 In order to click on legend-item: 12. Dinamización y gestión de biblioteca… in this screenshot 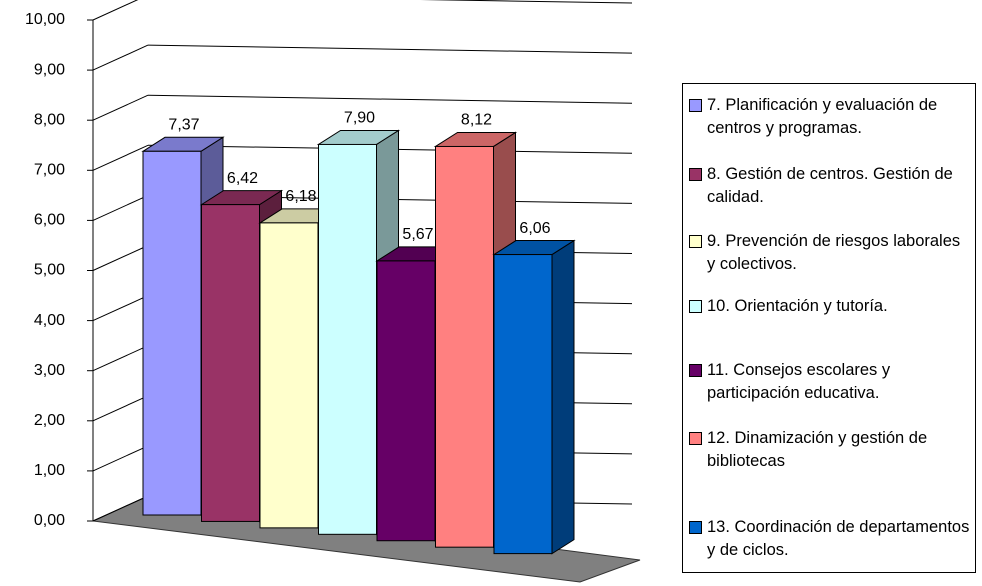, I will do `click(830, 450)`.